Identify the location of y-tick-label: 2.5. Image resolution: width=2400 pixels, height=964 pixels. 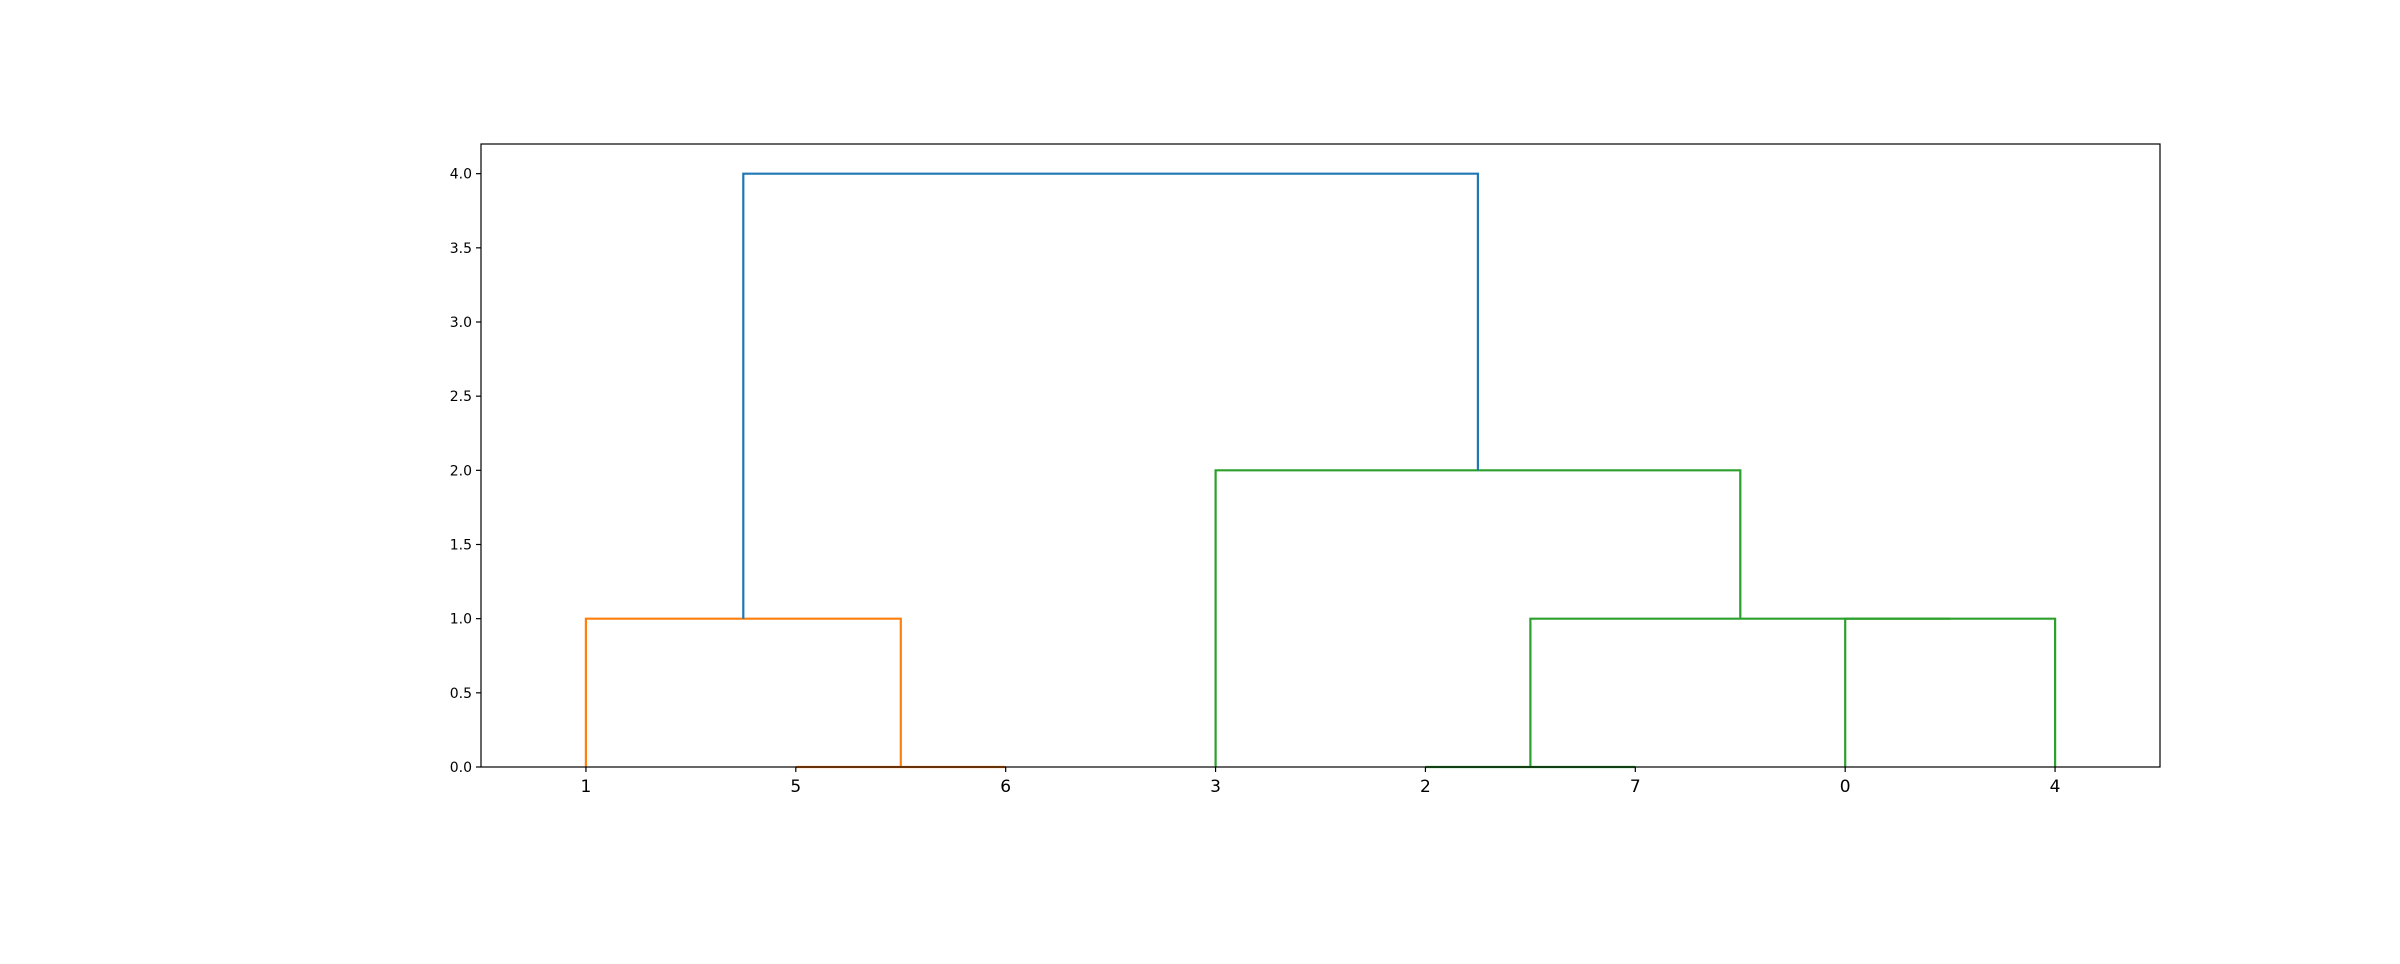
(461, 397).